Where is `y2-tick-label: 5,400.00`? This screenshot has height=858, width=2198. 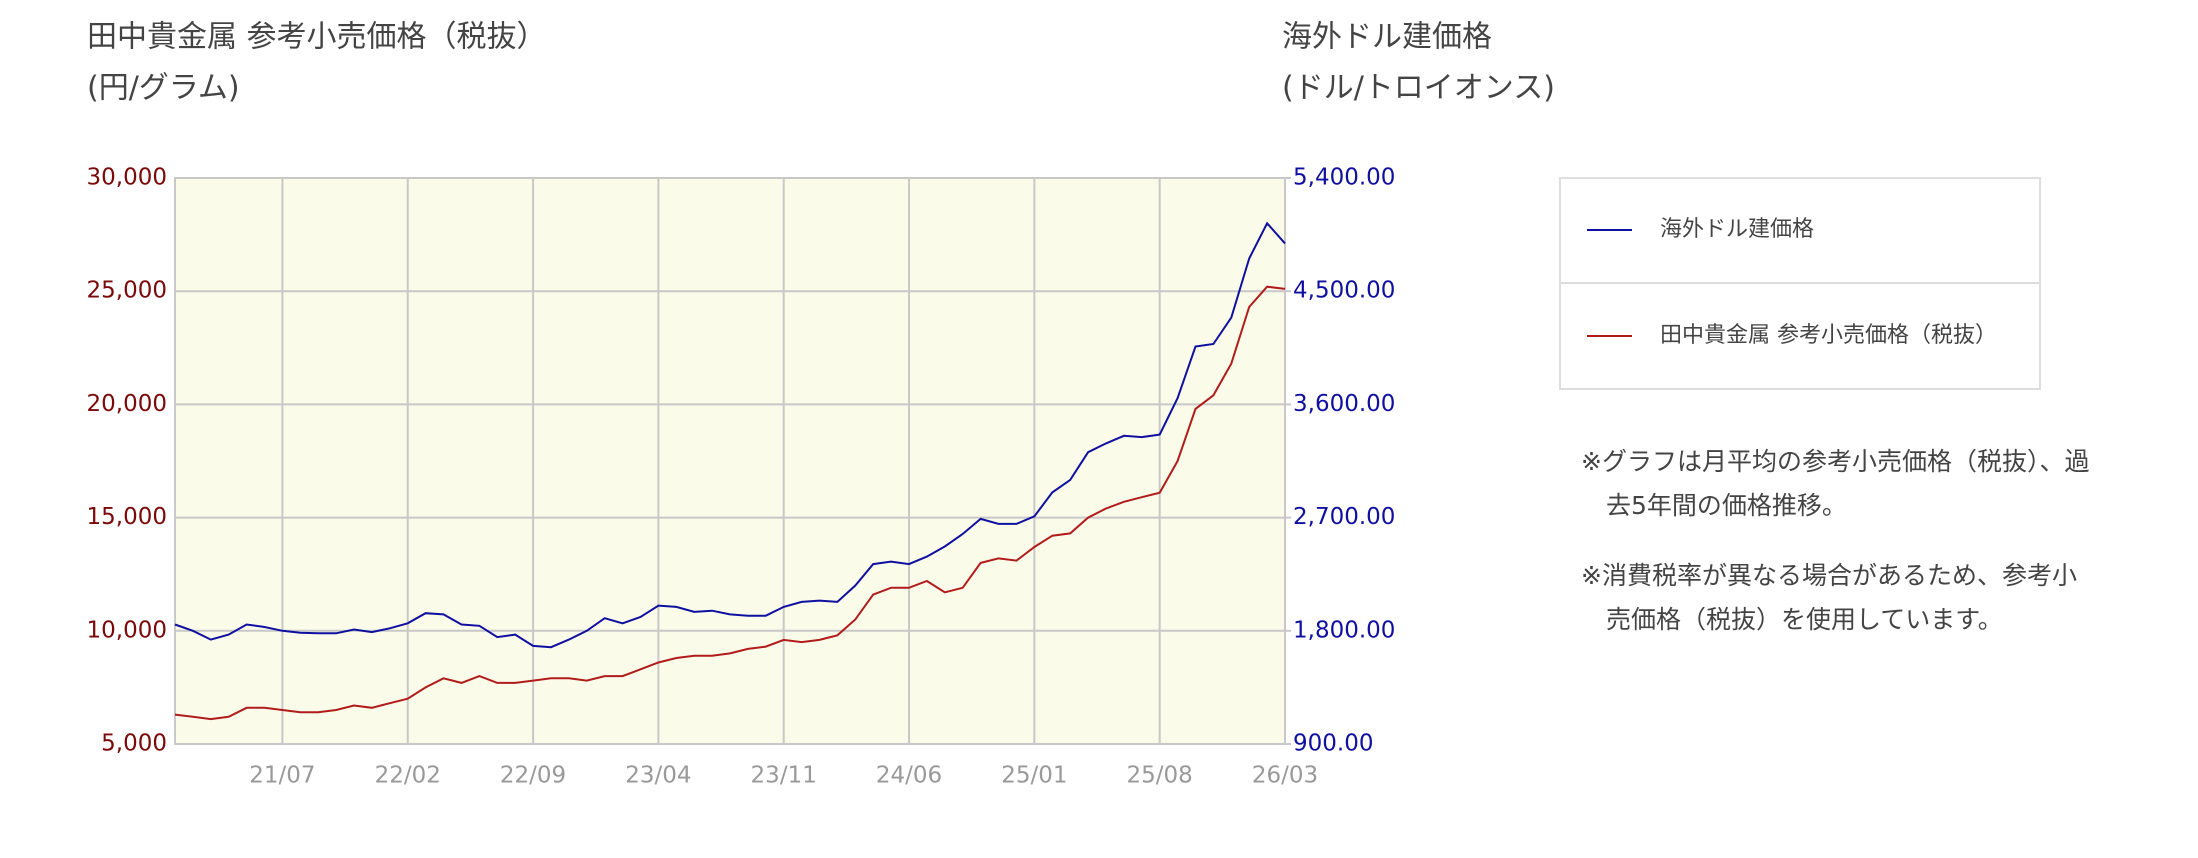 y2-tick-label: 5,400.00 is located at coordinates (1344, 178).